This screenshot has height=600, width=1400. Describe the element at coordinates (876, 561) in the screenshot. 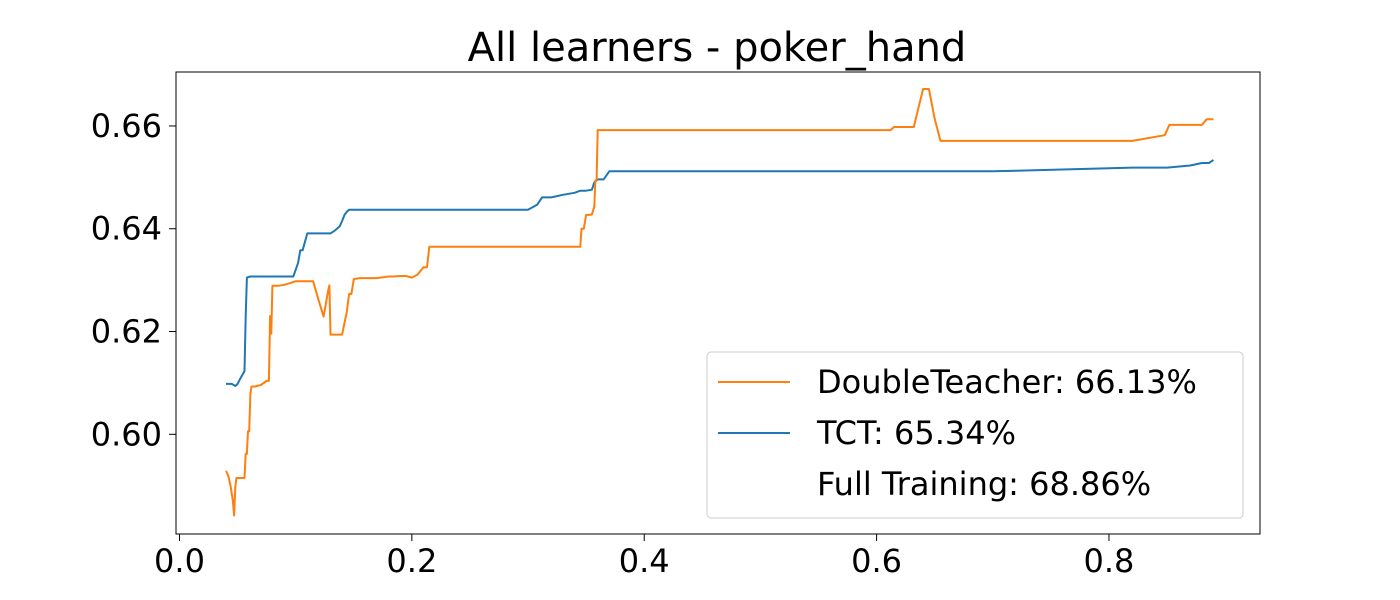

I see `x-tick-label: 0.6` at that location.